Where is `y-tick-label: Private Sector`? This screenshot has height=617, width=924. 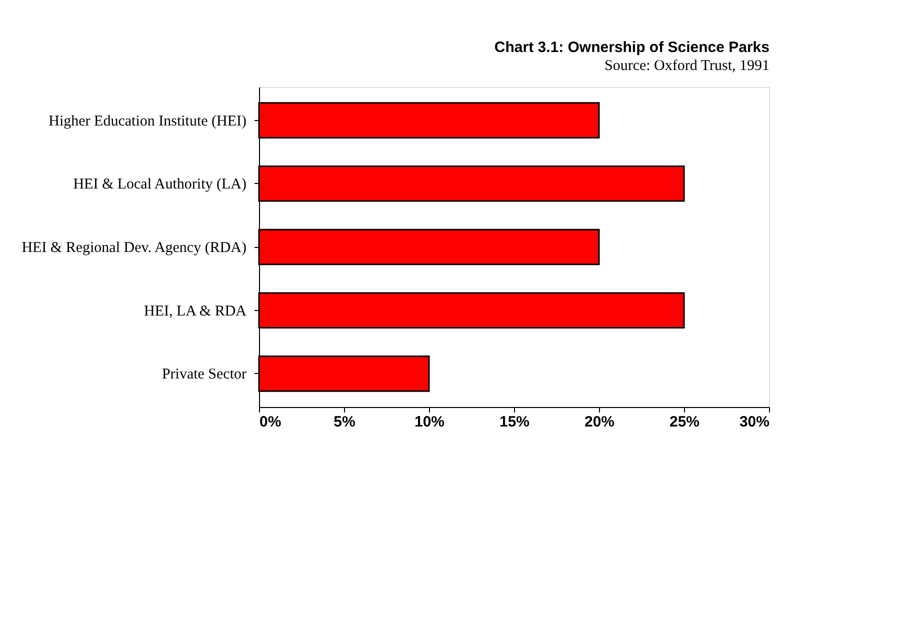
y-tick-label: Private Sector is located at coordinates (204, 374).